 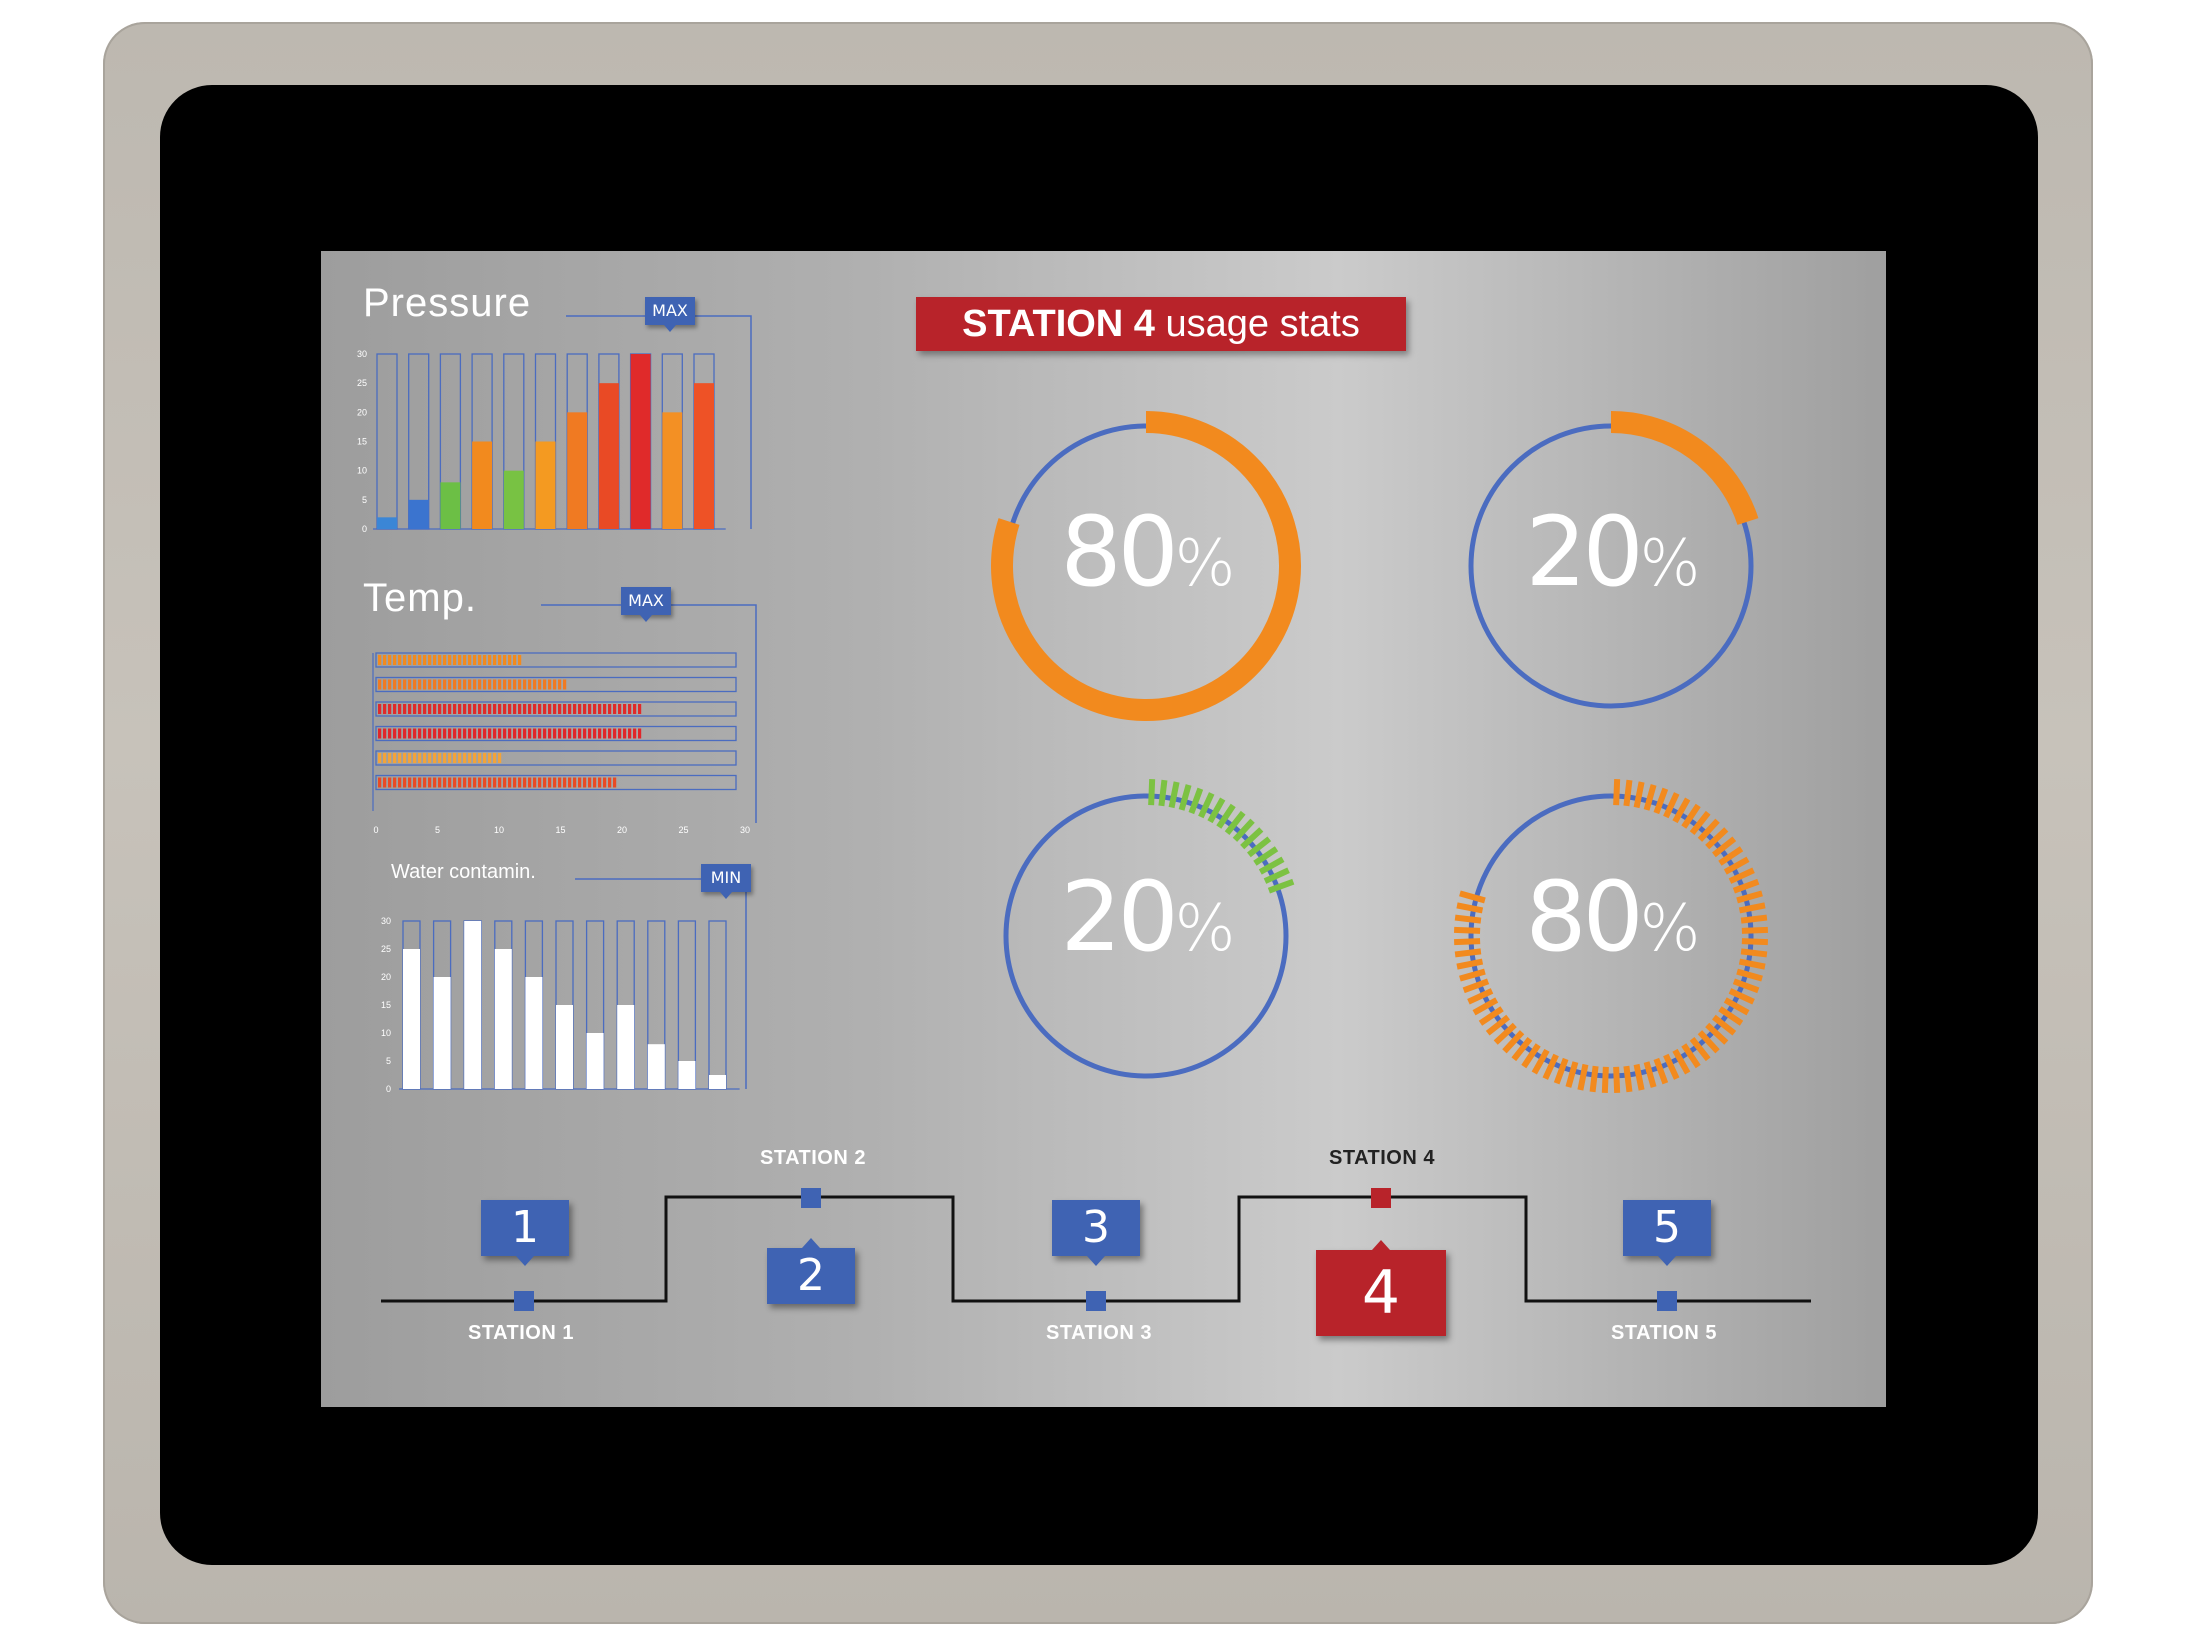 I want to click on station-5-button: 5, so click(x=1667, y=1233).